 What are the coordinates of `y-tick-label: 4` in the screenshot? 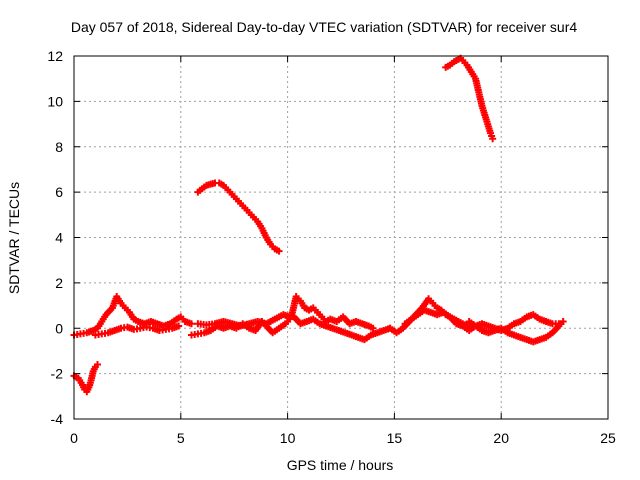 It's located at (59, 238).